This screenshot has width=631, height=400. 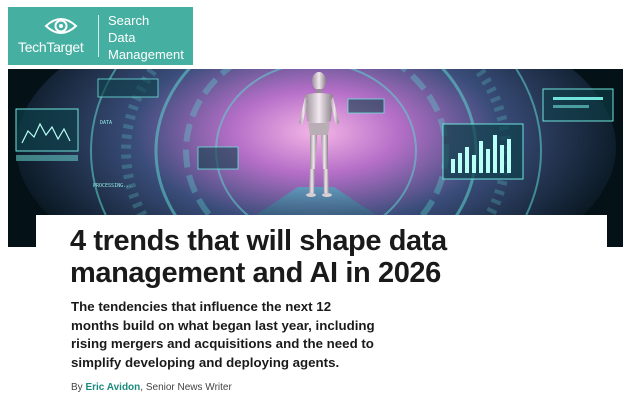 I want to click on eye-logo-icon, so click(x=61, y=26).